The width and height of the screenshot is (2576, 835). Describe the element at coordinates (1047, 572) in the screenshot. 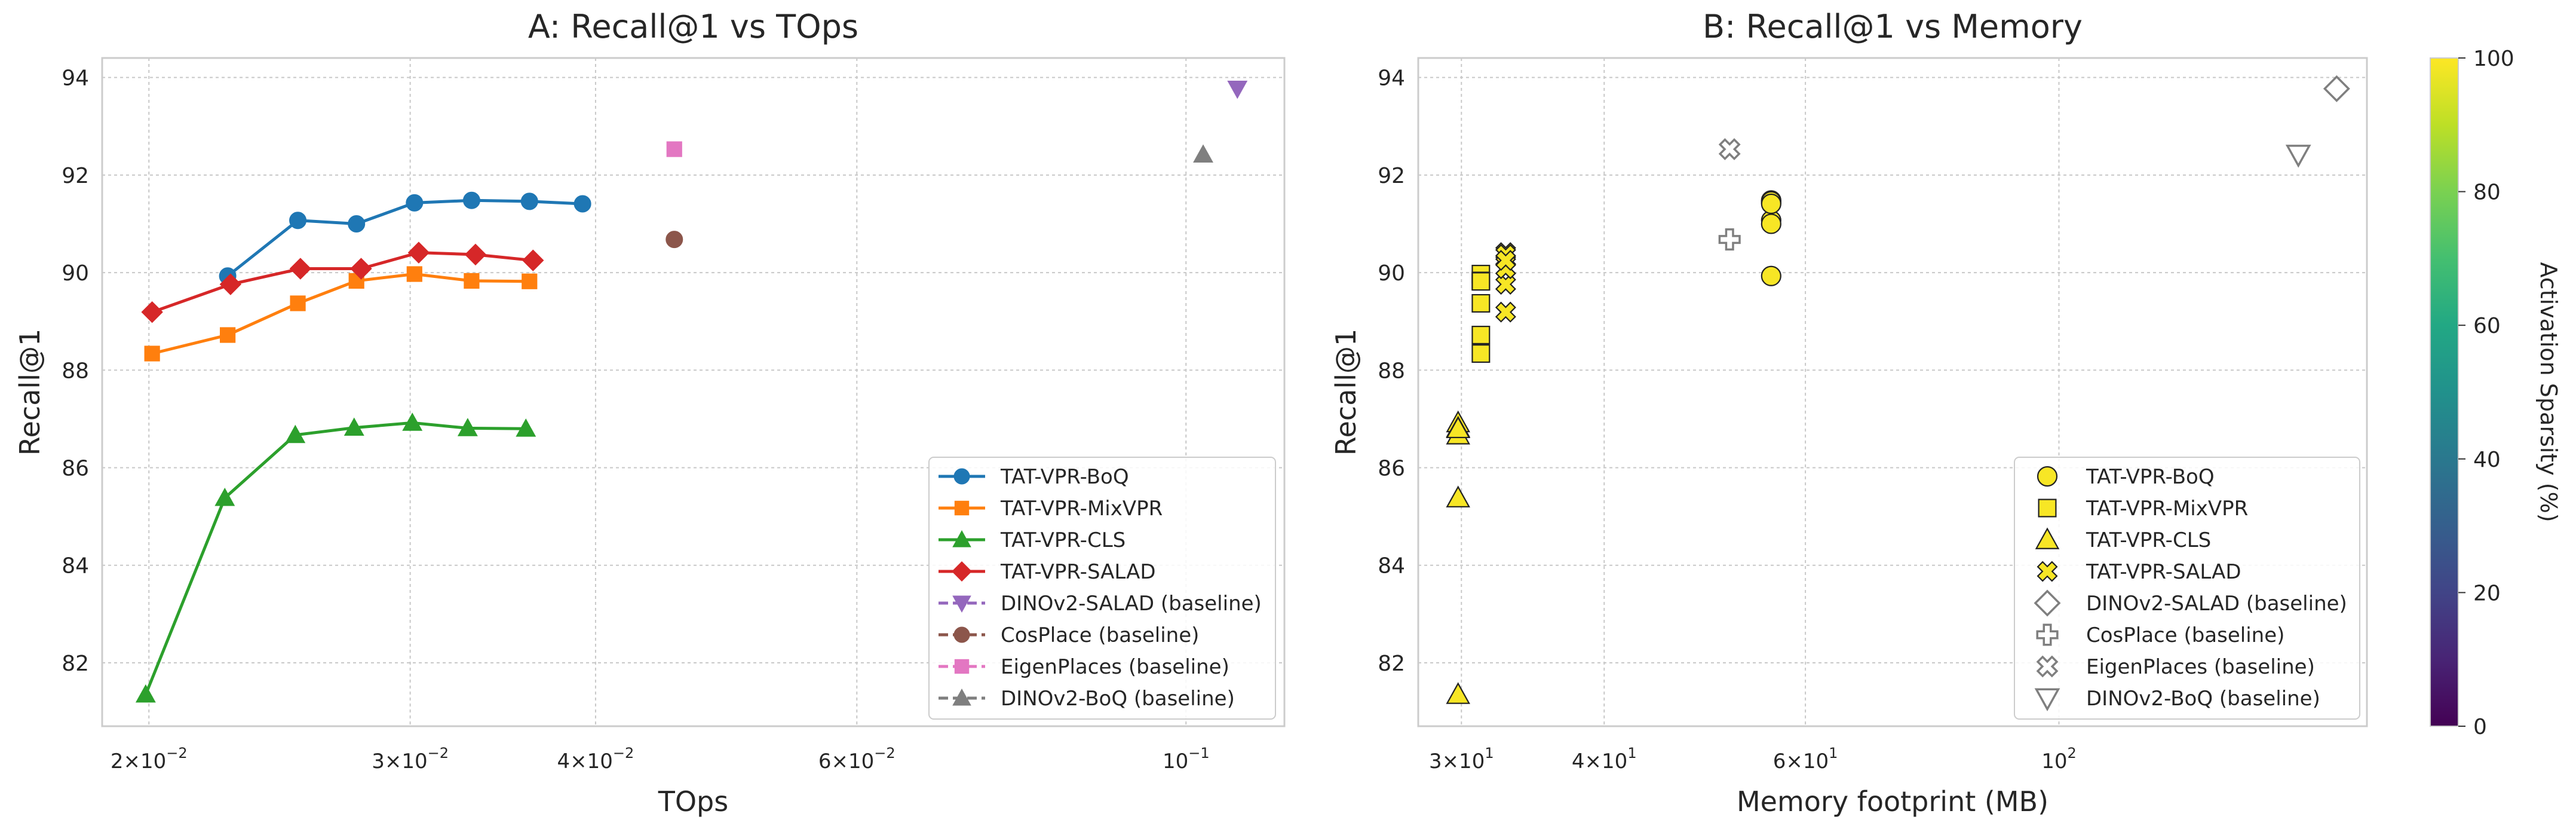

I see `legend-item-tat-vpr-salad: TAT-VPR-SALAD` at that location.